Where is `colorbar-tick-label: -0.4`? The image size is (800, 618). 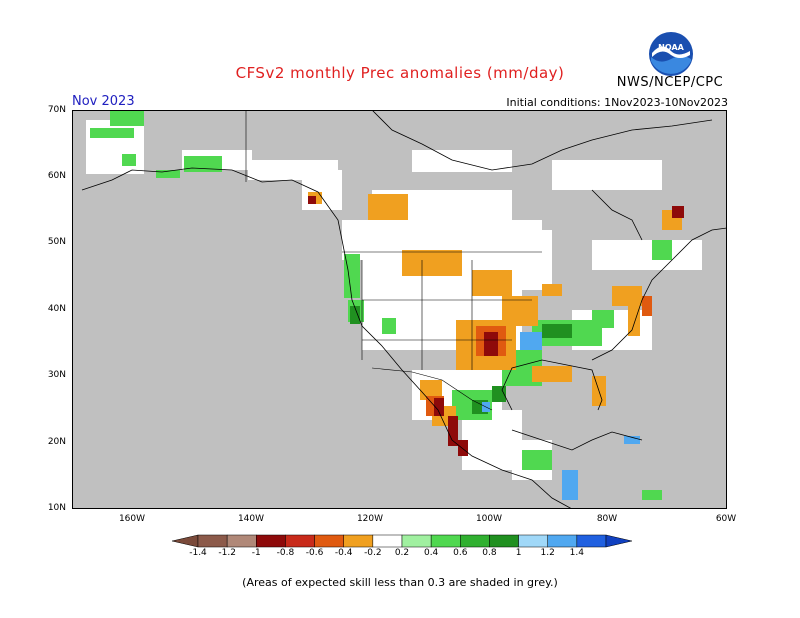 colorbar-tick-label: -0.4 is located at coordinates (343, 553).